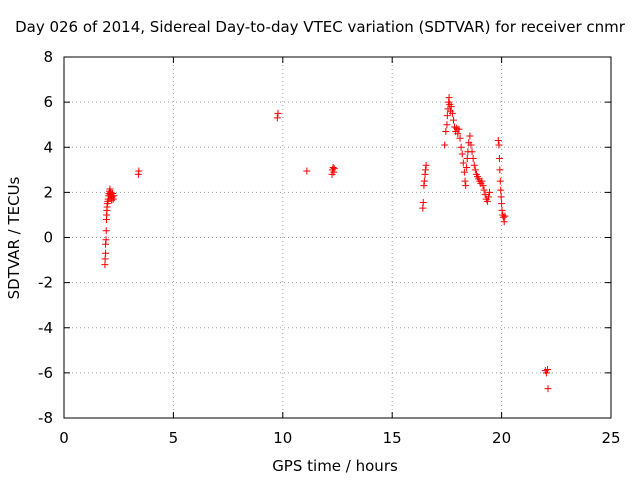  Describe the element at coordinates (48, 102) in the screenshot. I see `y-tick-label: 6` at that location.